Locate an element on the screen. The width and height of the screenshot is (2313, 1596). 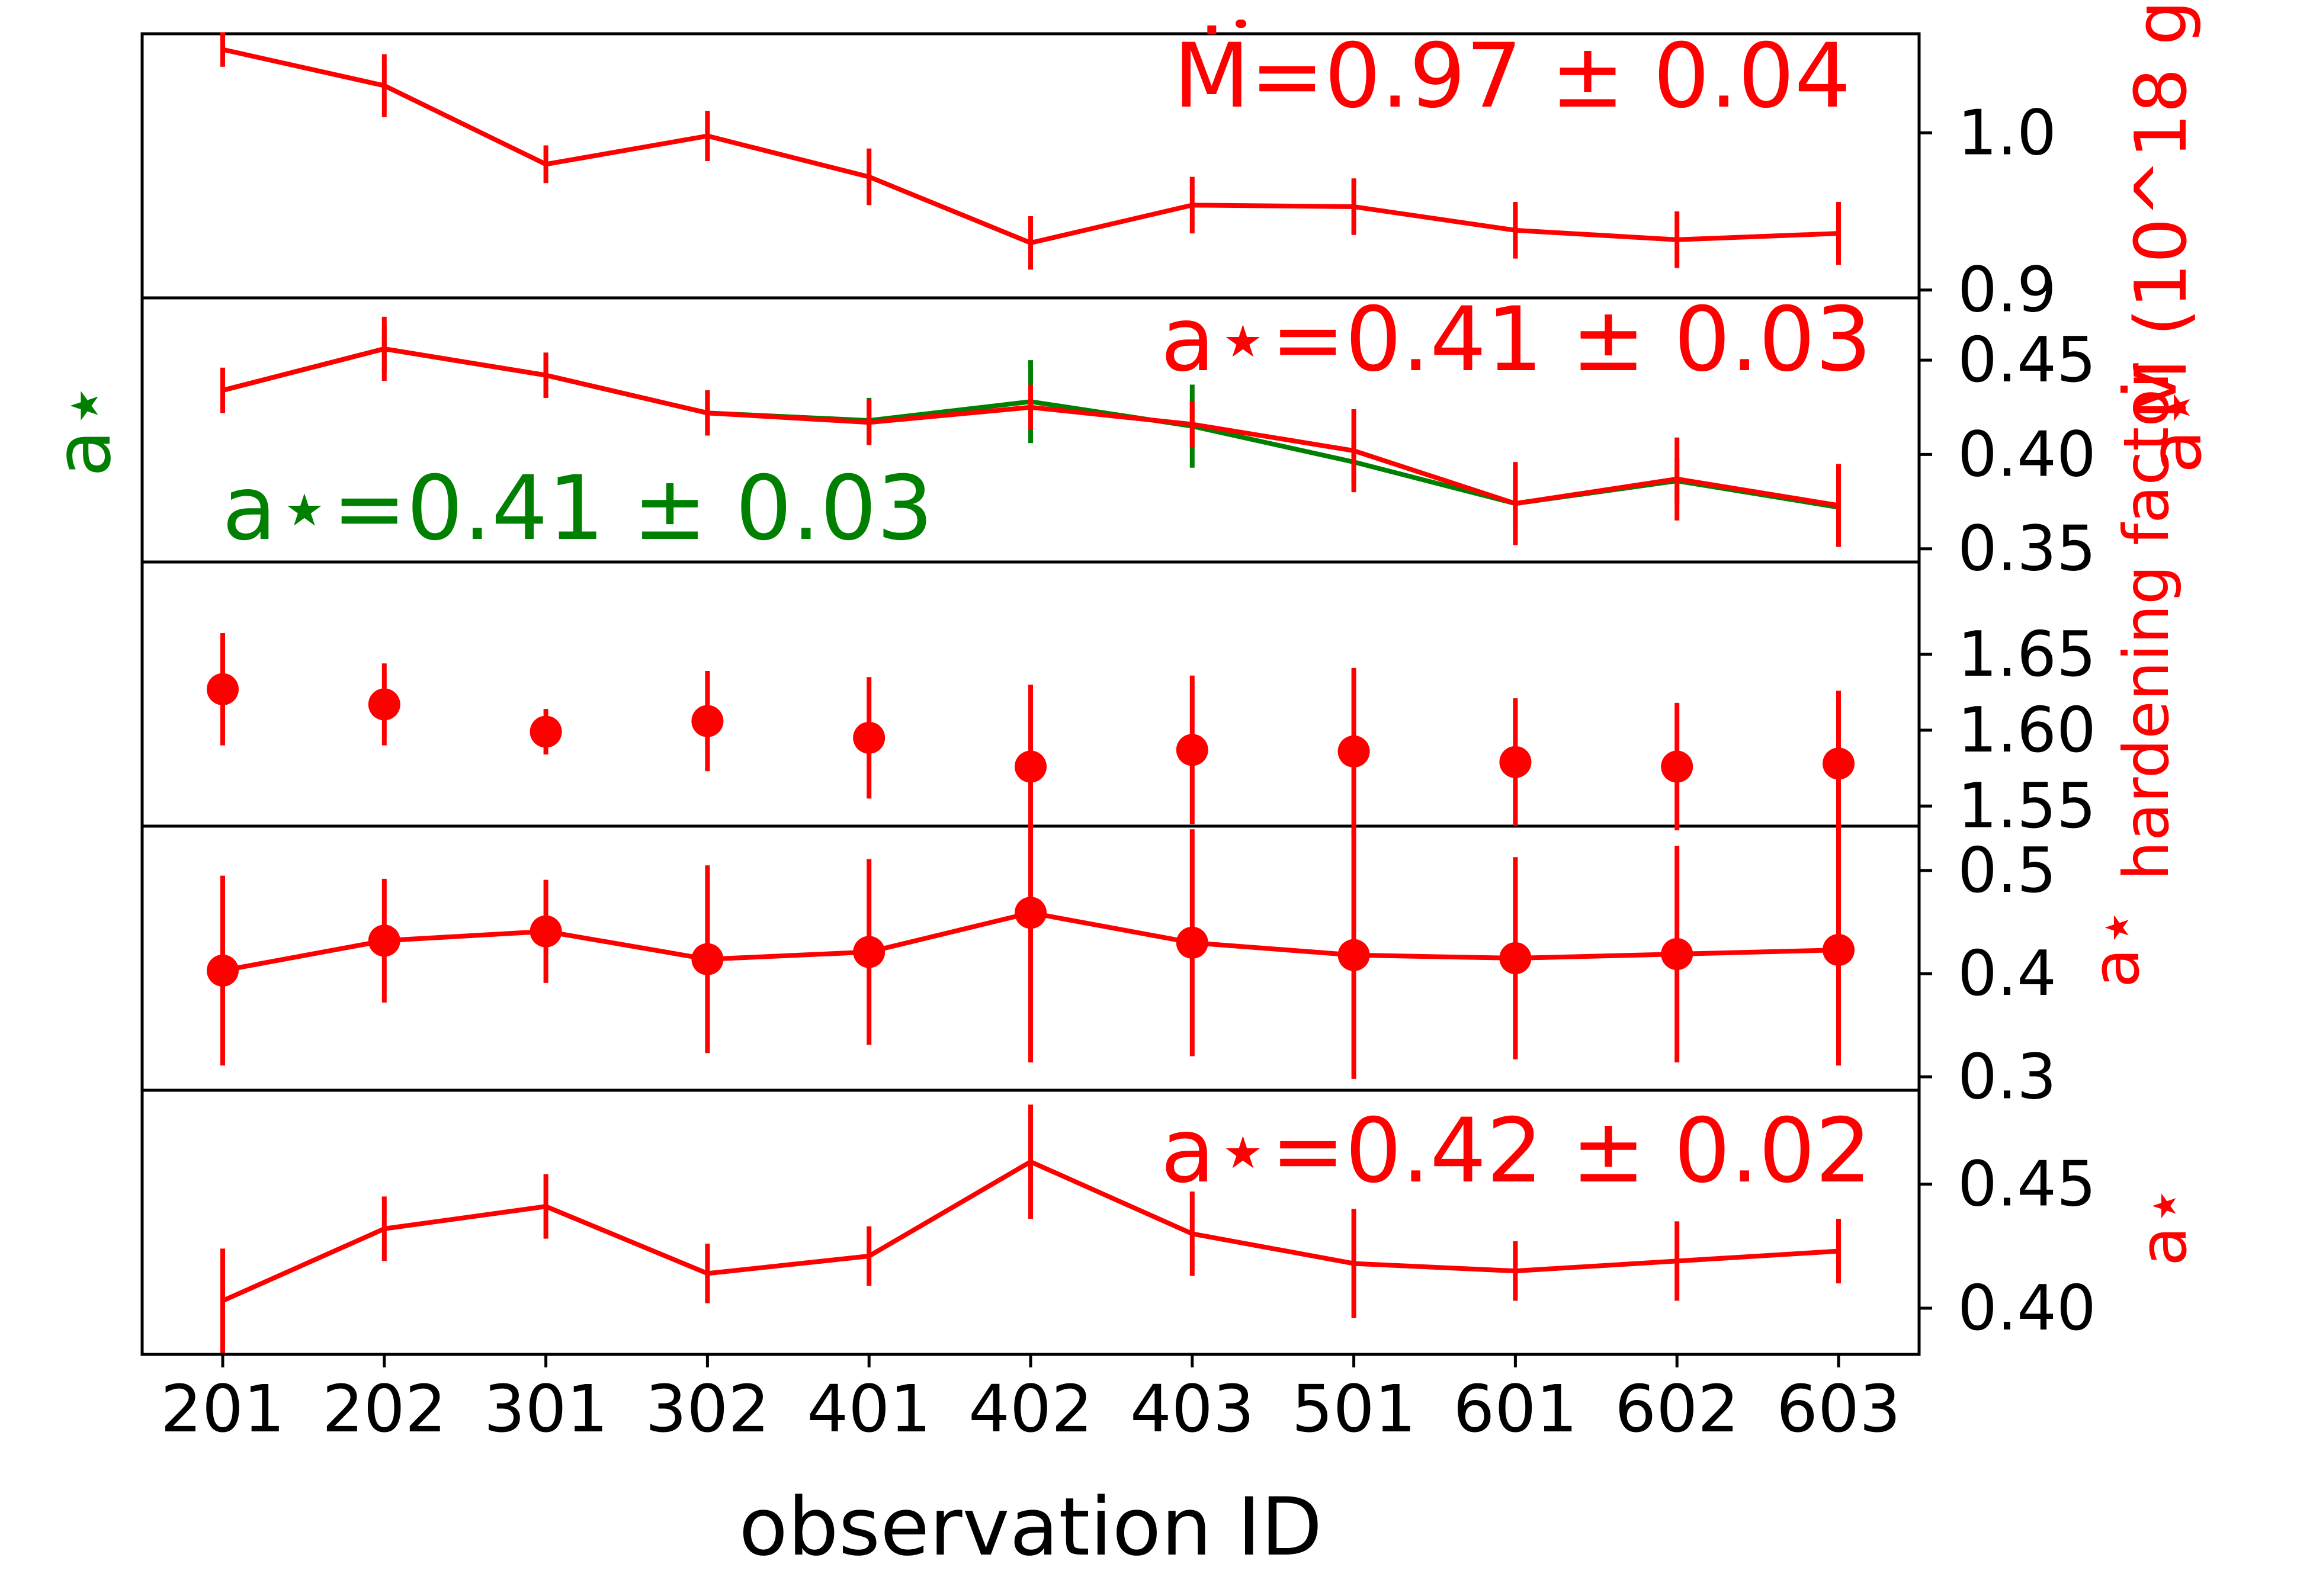
panel-4-ytick-label-0: 0.3 is located at coordinates (2008, 1077).